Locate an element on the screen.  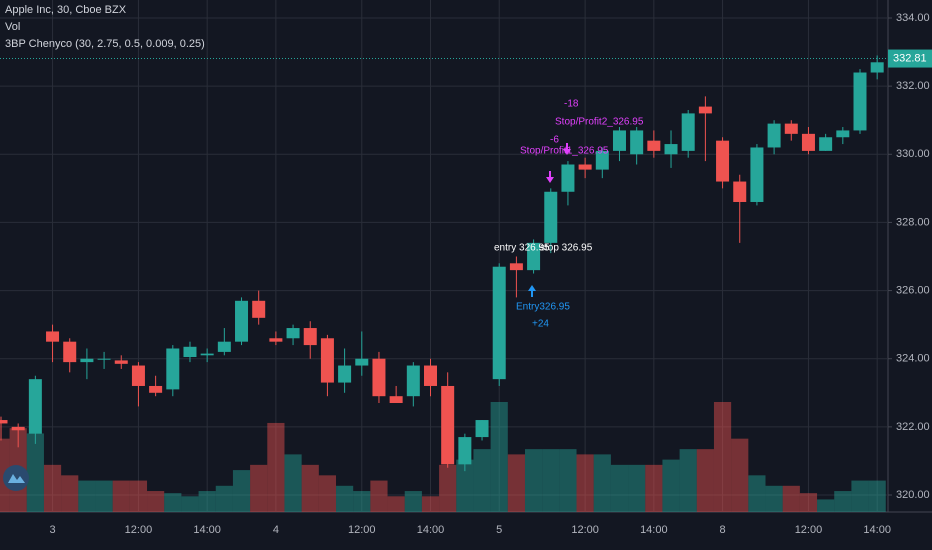
logo is located at coordinates (16, 478).